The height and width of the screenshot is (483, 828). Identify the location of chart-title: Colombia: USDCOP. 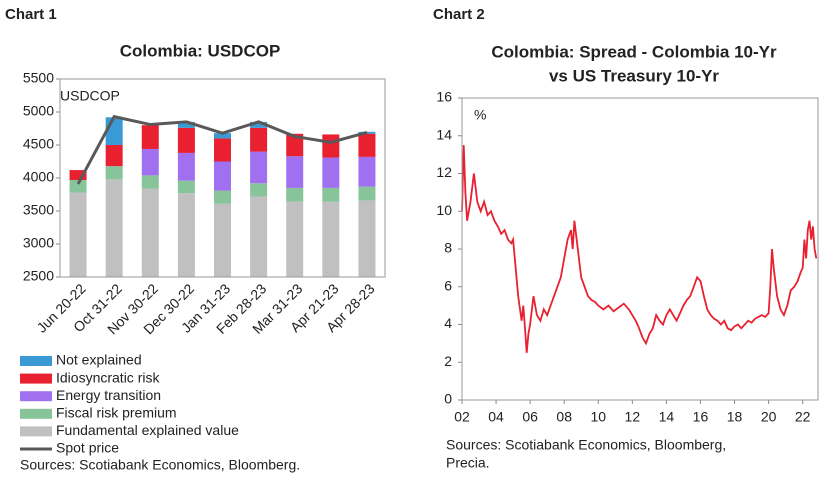
(200, 50).